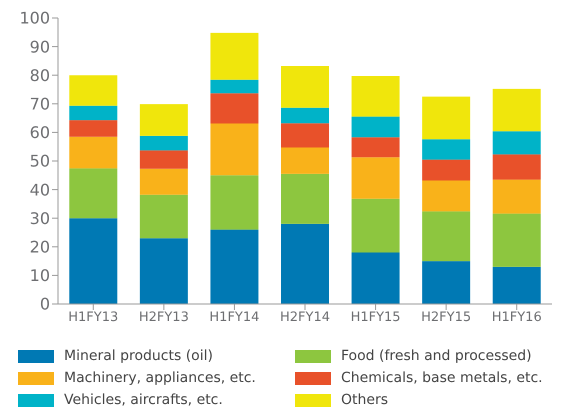 This screenshot has height=417, width=565. What do you see at coordinates (160, 378) in the screenshot?
I see `legend-label: Machinery, appliances, etc.` at bounding box center [160, 378].